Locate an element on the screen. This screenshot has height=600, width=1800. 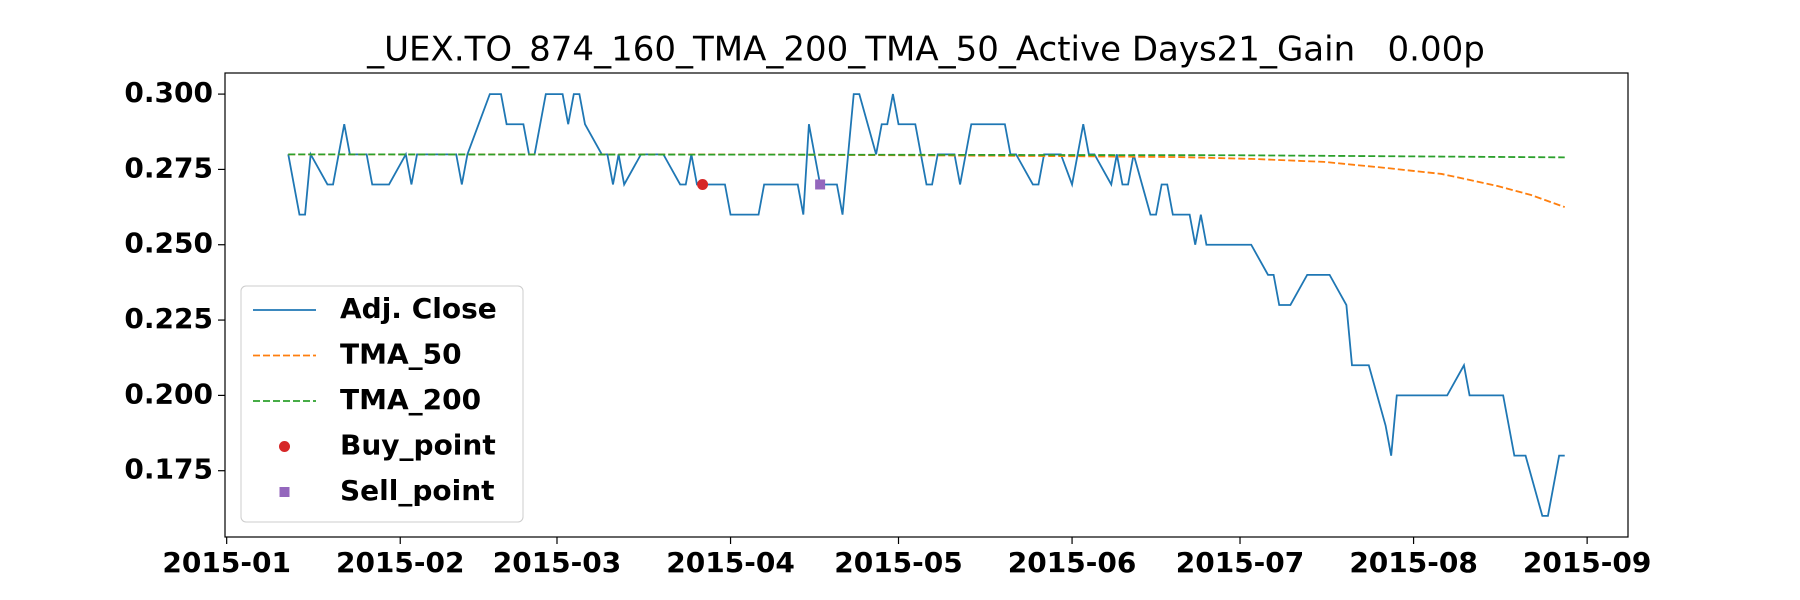
x-tick-label: 2015-01 is located at coordinates (226, 562).